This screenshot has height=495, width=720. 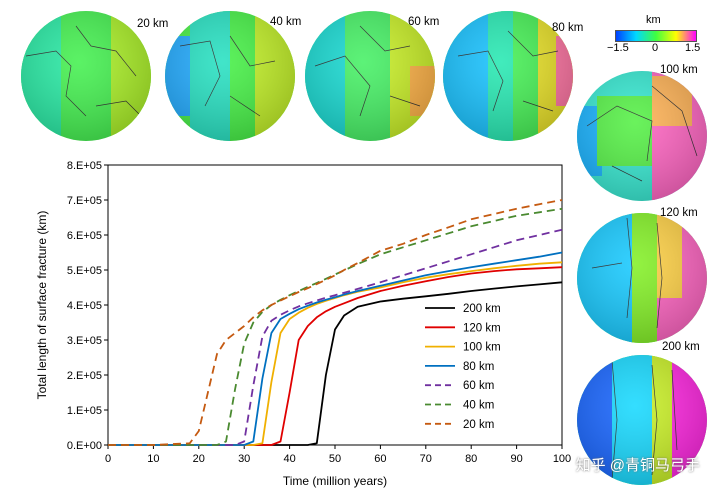 What do you see at coordinates (230, 76) in the screenshot?
I see `globe-40km` at bounding box center [230, 76].